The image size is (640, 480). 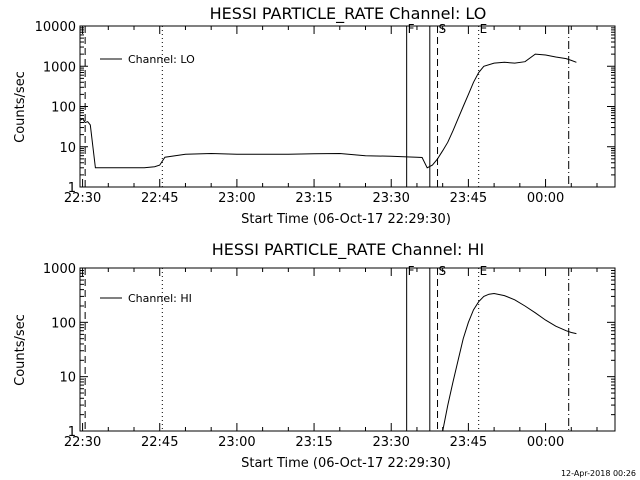 I want to click on hi-y-tick-label: 1000, so click(x=59, y=269).